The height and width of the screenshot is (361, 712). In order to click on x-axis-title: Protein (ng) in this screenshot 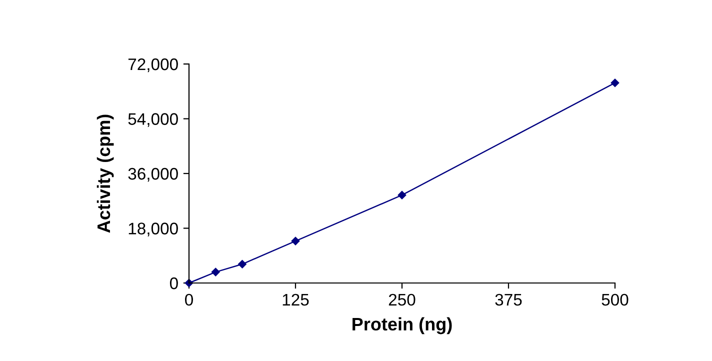, I will do `click(402, 325)`.